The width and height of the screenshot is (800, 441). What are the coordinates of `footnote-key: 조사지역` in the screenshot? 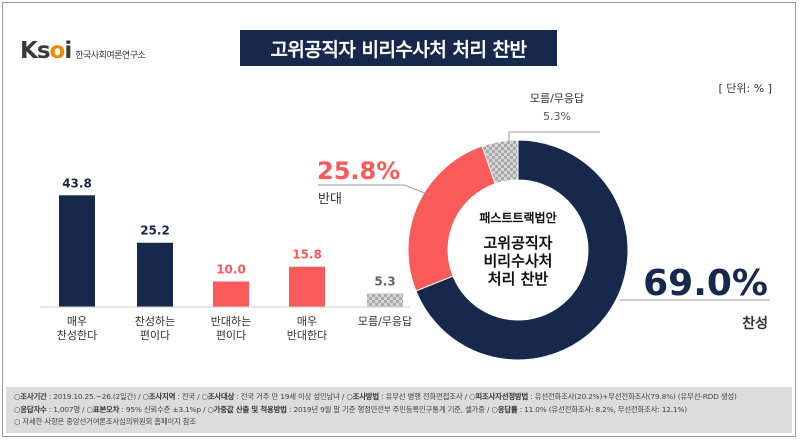 It's located at (162, 396).